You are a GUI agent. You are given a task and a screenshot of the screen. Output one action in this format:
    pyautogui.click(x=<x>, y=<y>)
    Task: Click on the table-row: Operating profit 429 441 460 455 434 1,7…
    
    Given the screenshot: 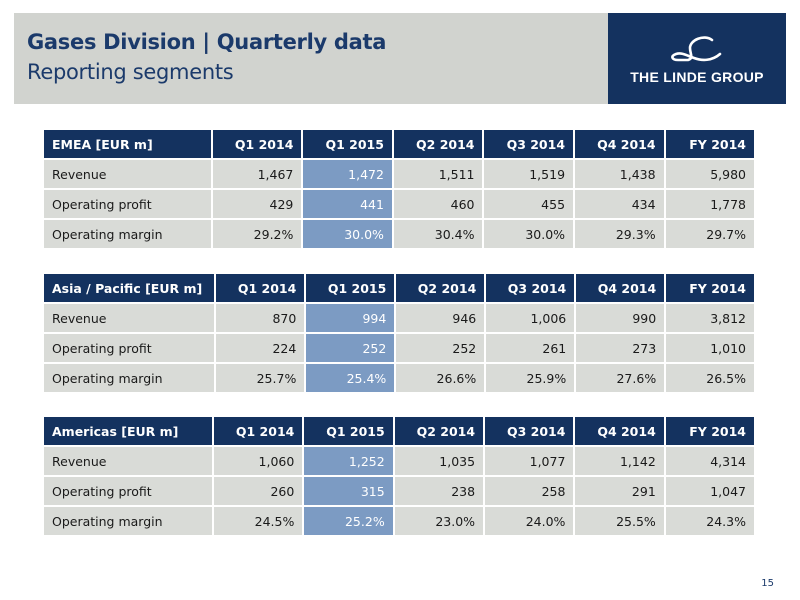 What is the action you would take?
    pyautogui.click(x=399, y=204)
    